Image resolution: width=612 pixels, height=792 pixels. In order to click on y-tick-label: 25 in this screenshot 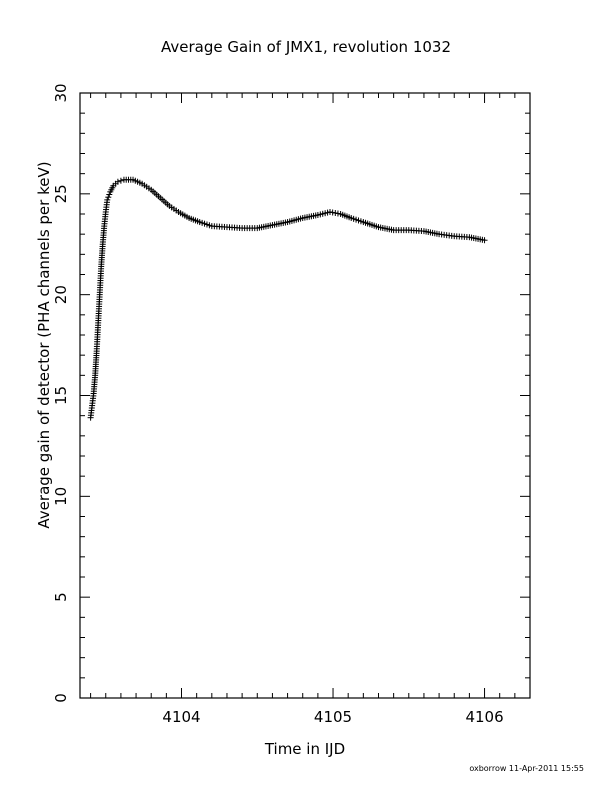, I will do `click(61, 193)`.